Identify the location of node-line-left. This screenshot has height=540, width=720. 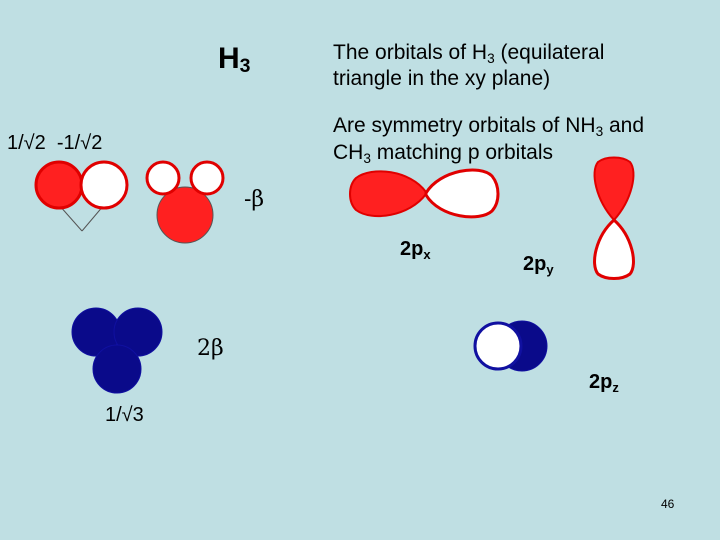
(70, 218).